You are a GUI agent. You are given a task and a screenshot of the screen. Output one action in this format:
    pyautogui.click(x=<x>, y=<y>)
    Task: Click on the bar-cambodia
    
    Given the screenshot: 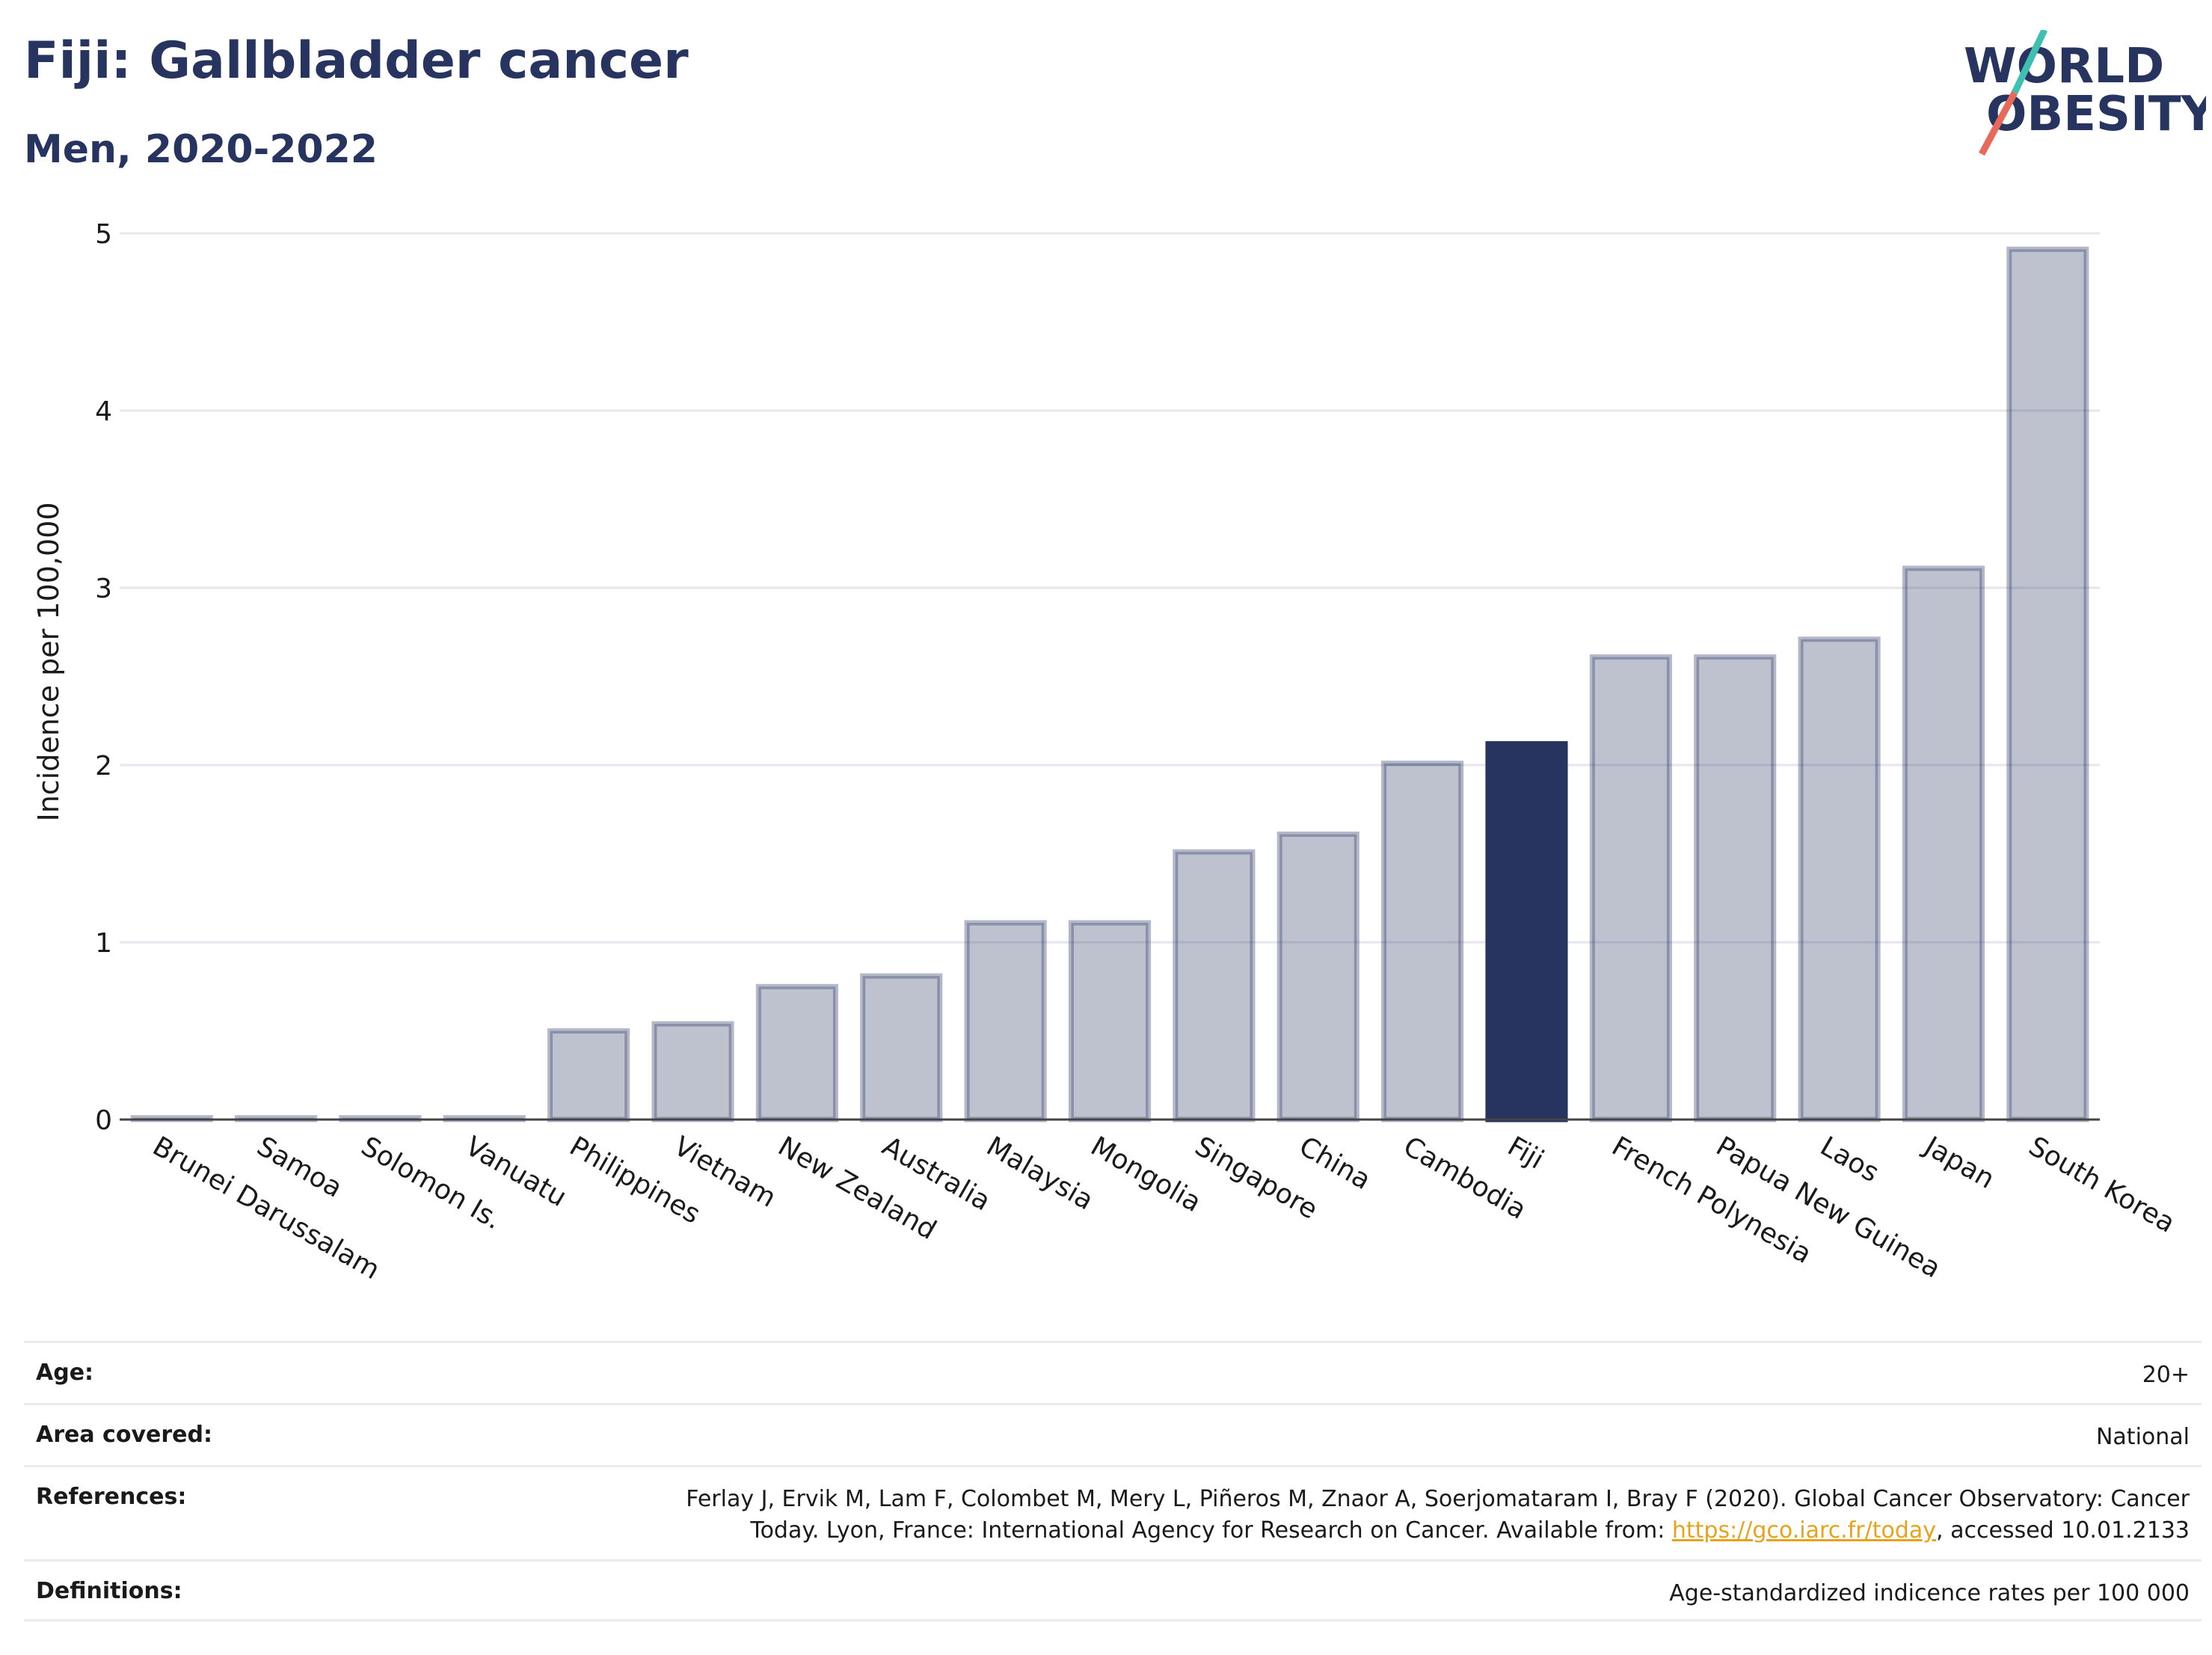 What is the action you would take?
    pyautogui.click(x=1422, y=942)
    